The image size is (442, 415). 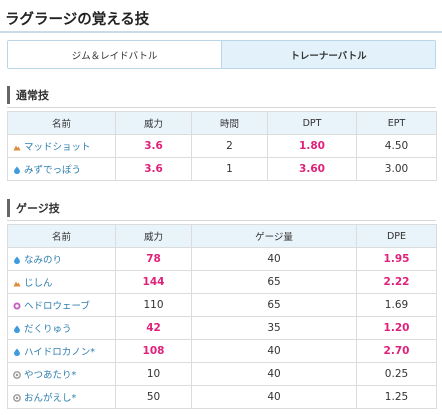 What do you see at coordinates (61, 282) in the screenshot?
I see `move-name-cell: じしん` at bounding box center [61, 282].